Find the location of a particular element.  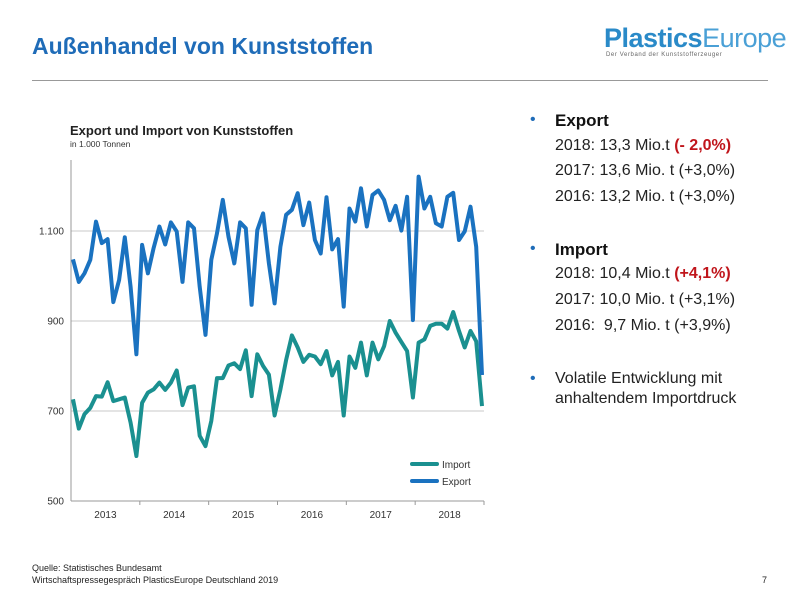

export-line-2018: 2018: 13,3 Mio.t (- 2,0%) is located at coordinates (643, 145).